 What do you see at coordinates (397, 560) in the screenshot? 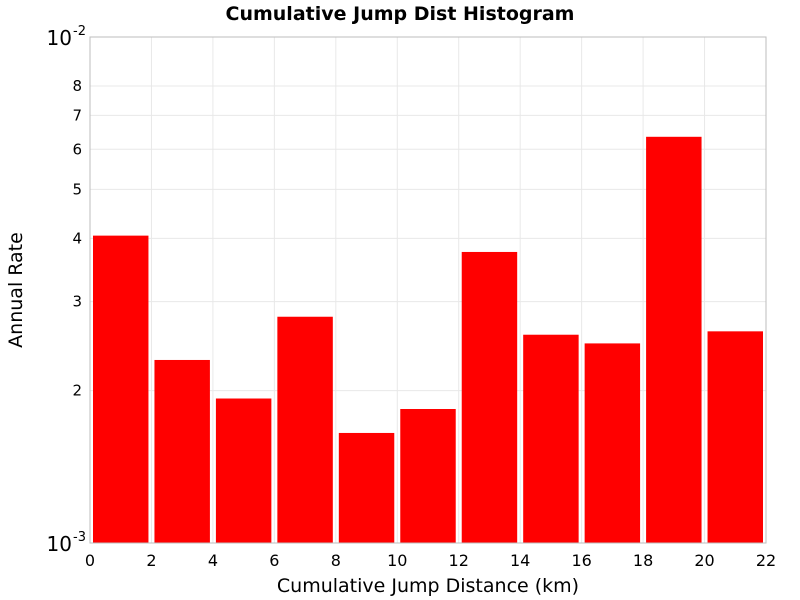
I see `x-tick-label: 10` at bounding box center [397, 560].